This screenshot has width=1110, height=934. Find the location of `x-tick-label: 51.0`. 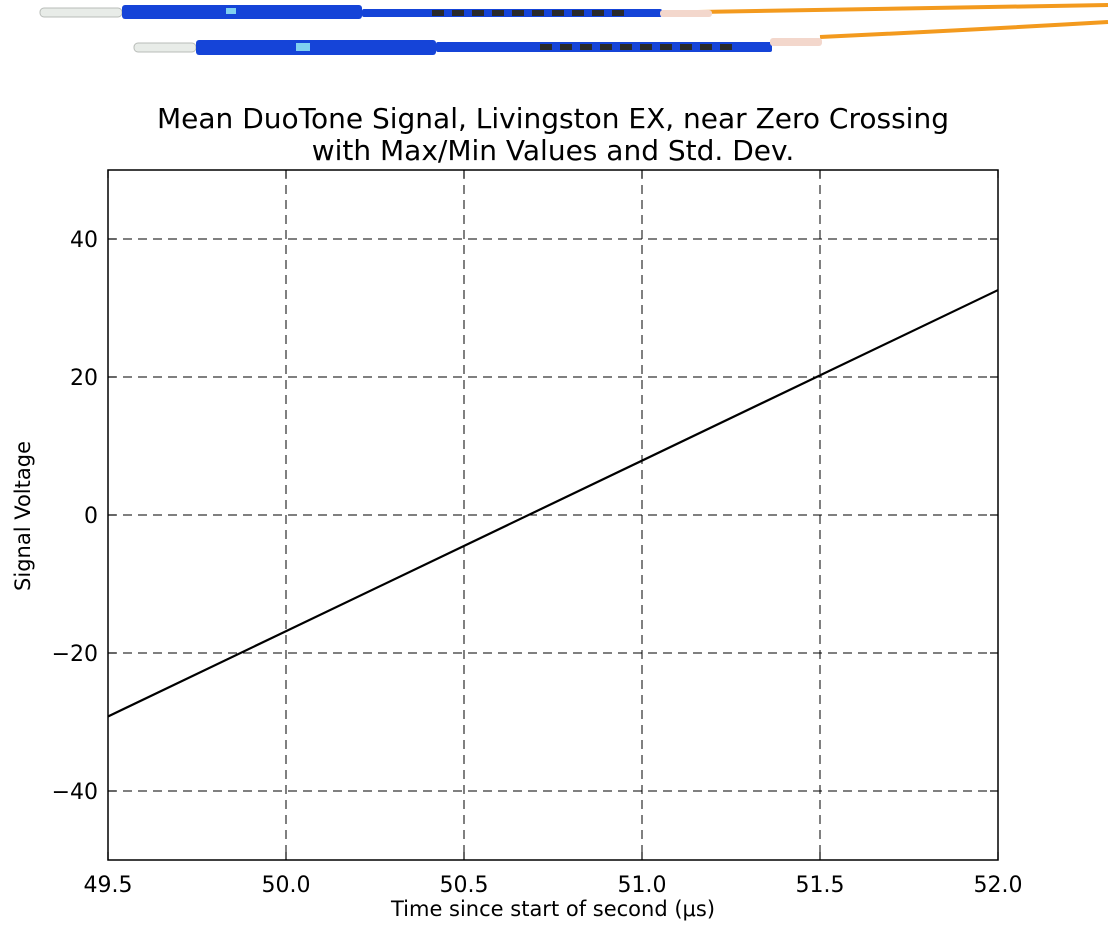

x-tick-label: 51.0 is located at coordinates (642, 885).